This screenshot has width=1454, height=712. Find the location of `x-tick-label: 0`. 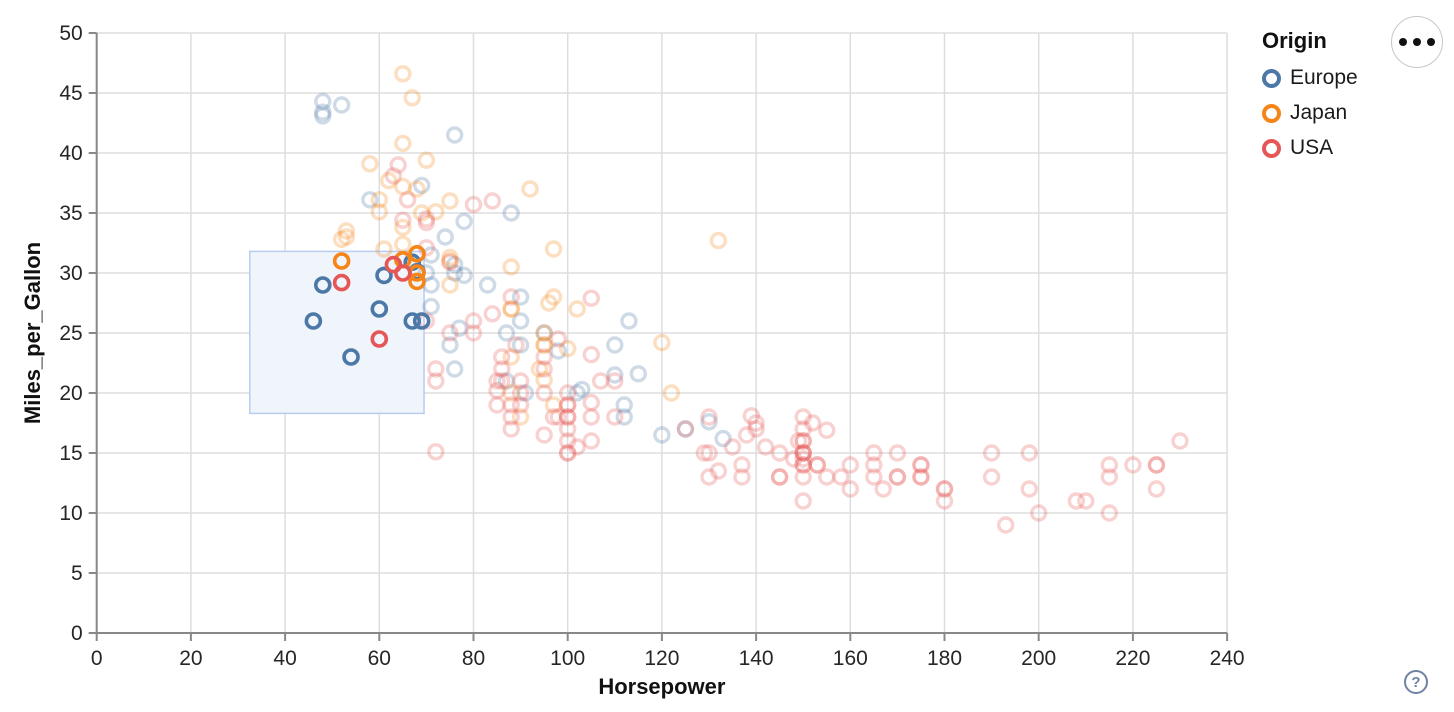

x-tick-label: 0 is located at coordinates (97, 658).